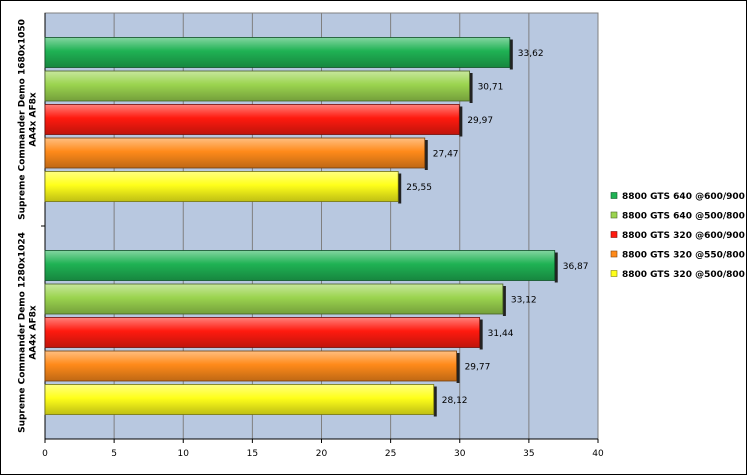 Image resolution: width=748 pixels, height=476 pixels. I want to click on category-label-line: Supreme Commander Demo 1680x1050, so click(23, 119).